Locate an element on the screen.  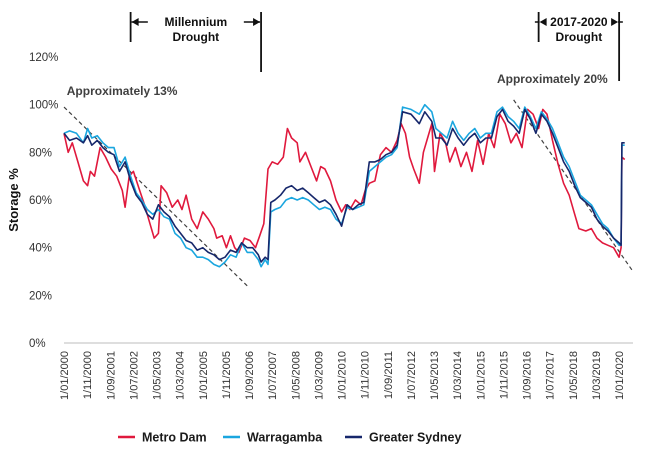
y-tick-label: 80% is located at coordinates (40, 153).